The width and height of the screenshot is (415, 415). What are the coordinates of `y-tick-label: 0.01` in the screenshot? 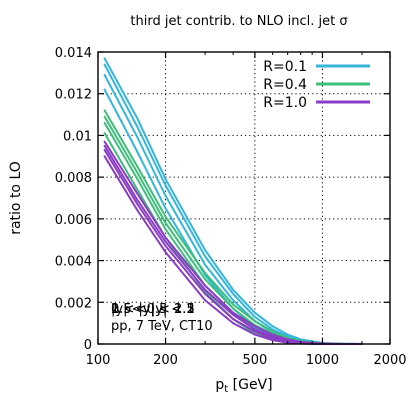 It's located at (77, 136).